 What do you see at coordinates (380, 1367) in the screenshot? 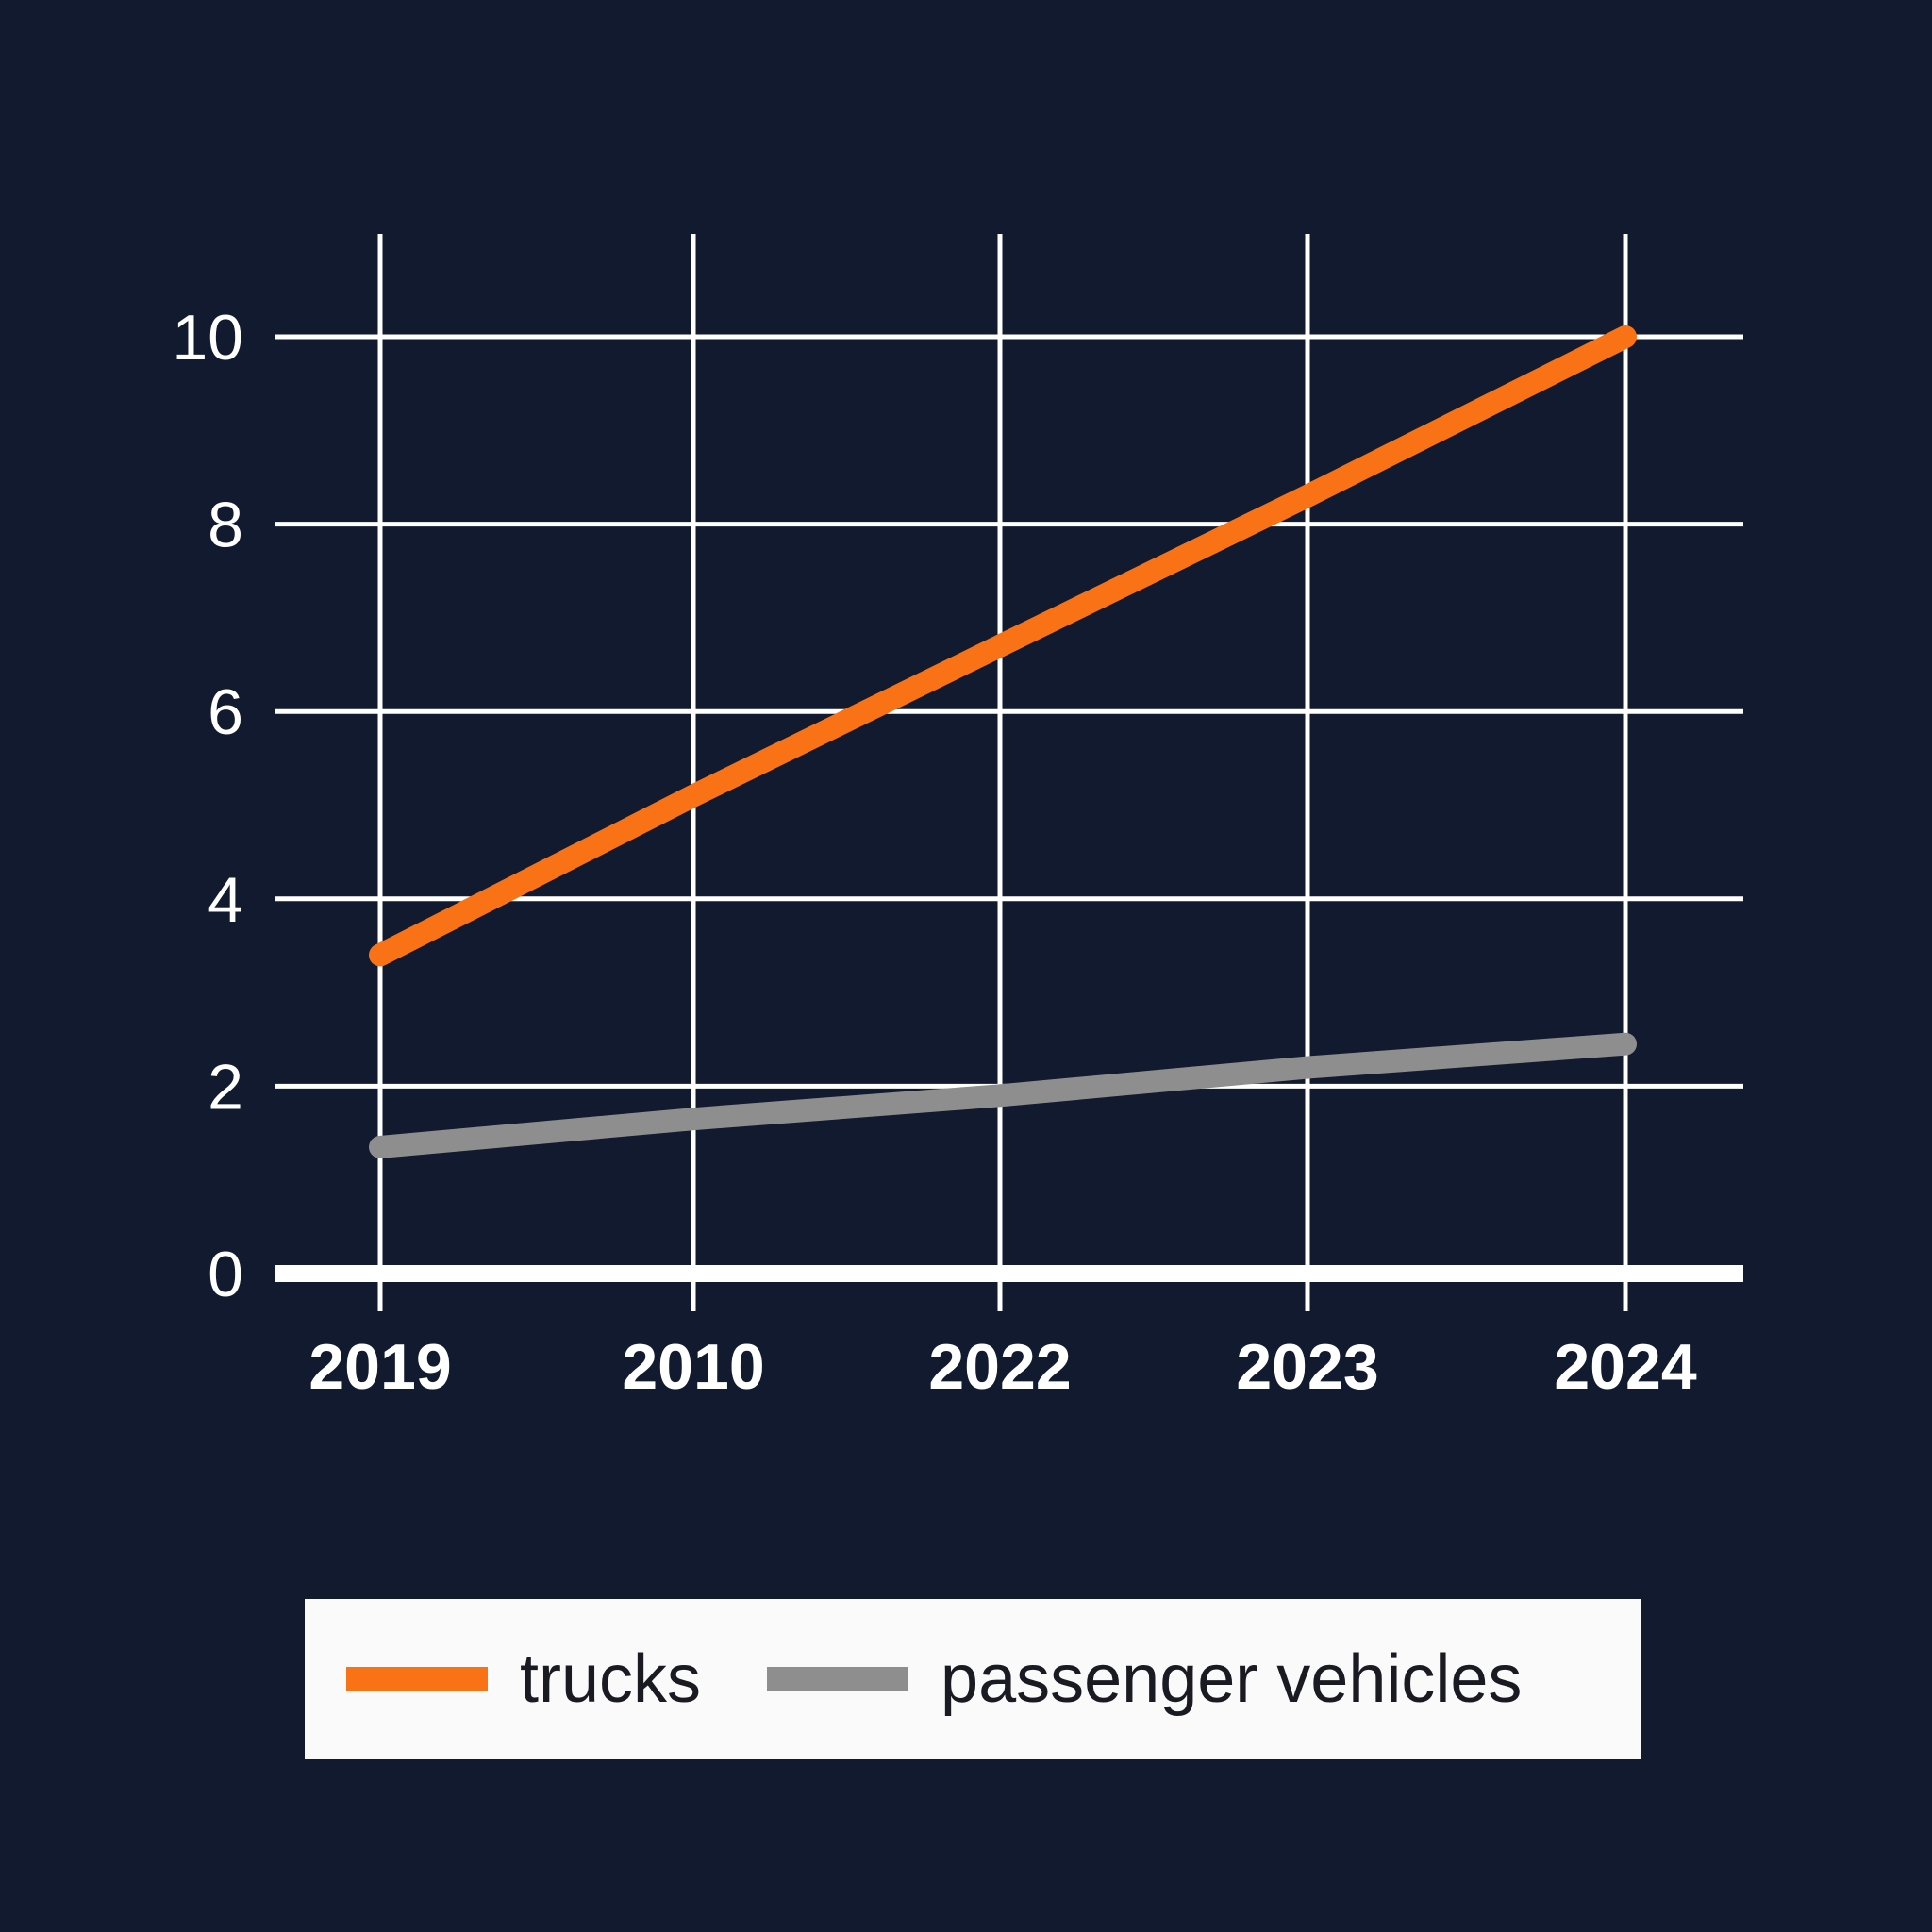
I see `x-tick-label: 2019` at bounding box center [380, 1367].